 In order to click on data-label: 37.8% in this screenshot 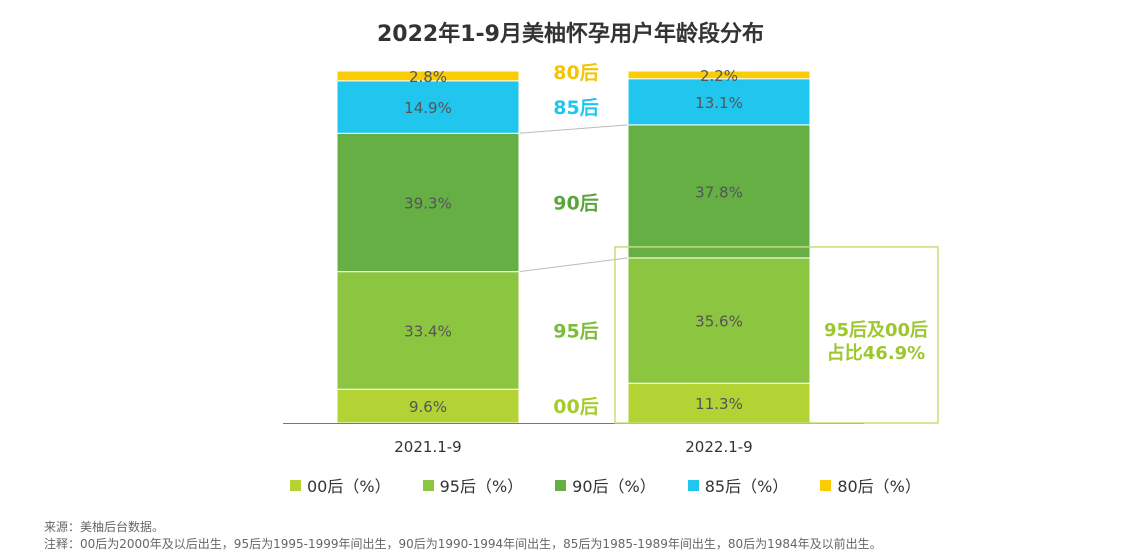, I will do `click(719, 192)`.